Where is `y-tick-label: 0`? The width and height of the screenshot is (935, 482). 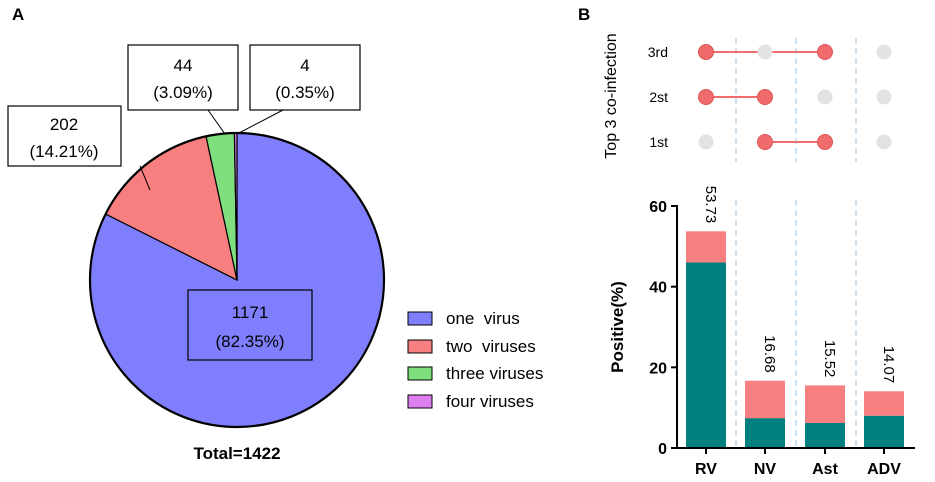
y-tick-label: 0 is located at coordinates (662, 449).